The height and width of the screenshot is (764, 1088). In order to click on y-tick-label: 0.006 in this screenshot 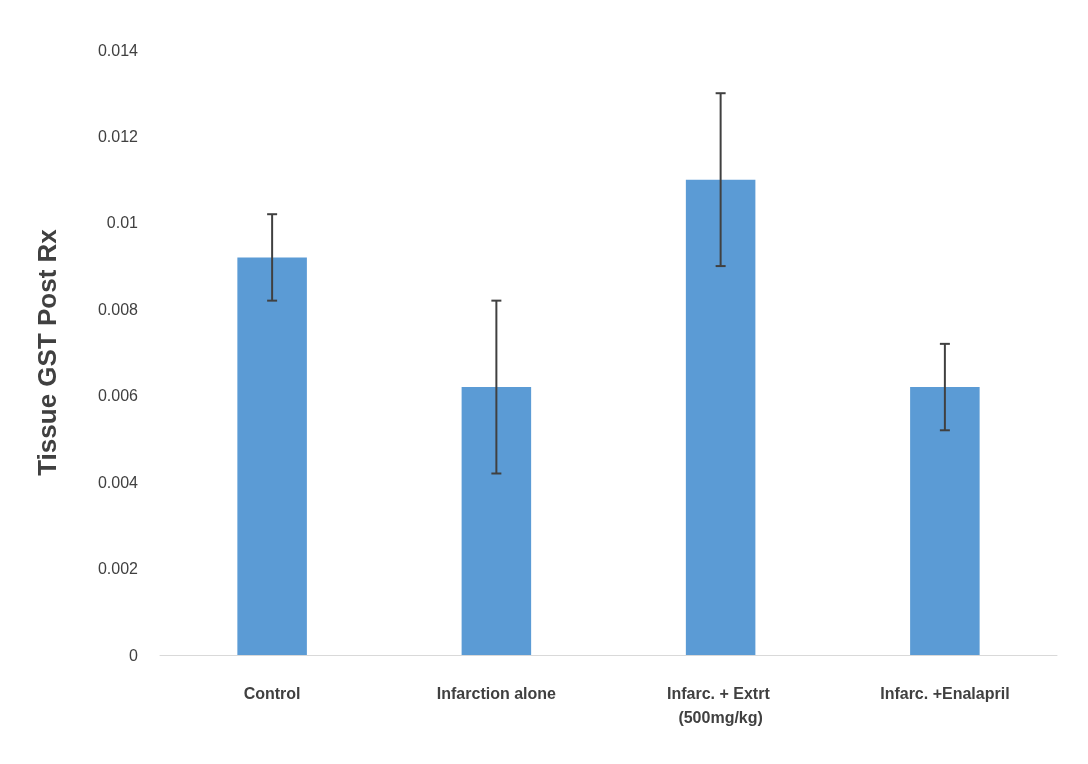, I will do `click(118, 396)`.